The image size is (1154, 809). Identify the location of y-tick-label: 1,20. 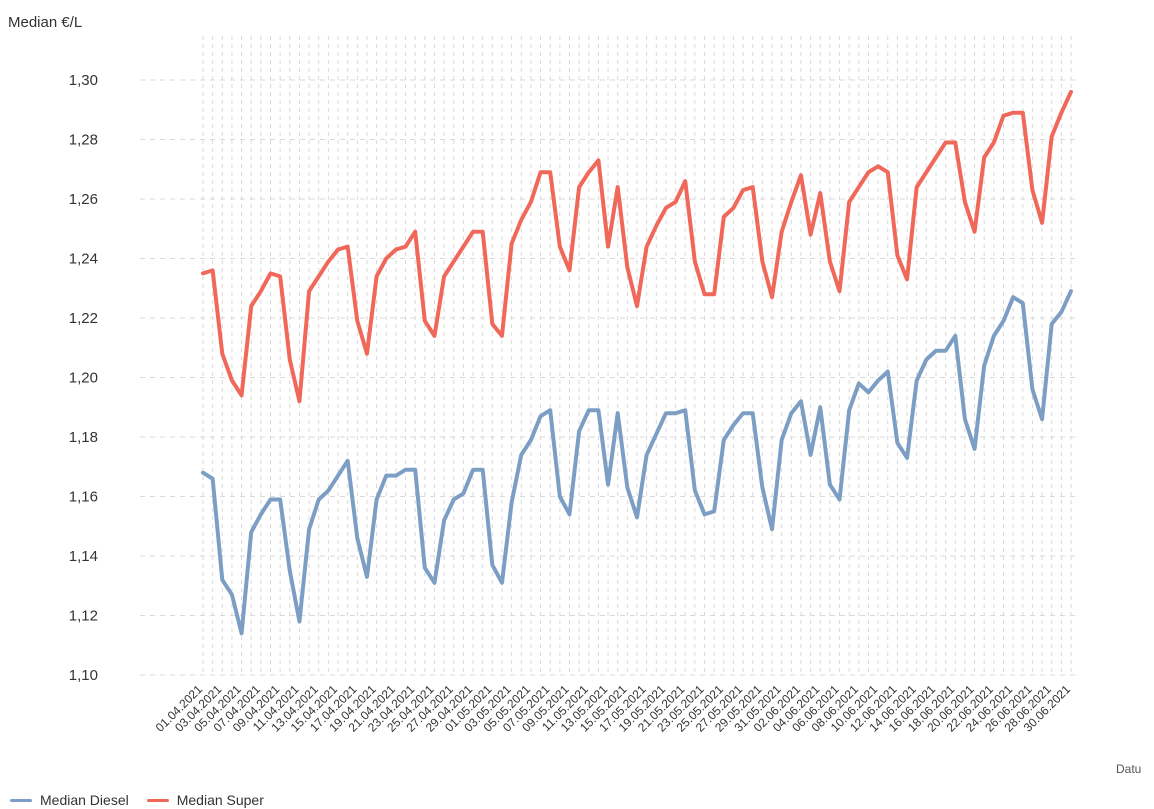
(83, 378).